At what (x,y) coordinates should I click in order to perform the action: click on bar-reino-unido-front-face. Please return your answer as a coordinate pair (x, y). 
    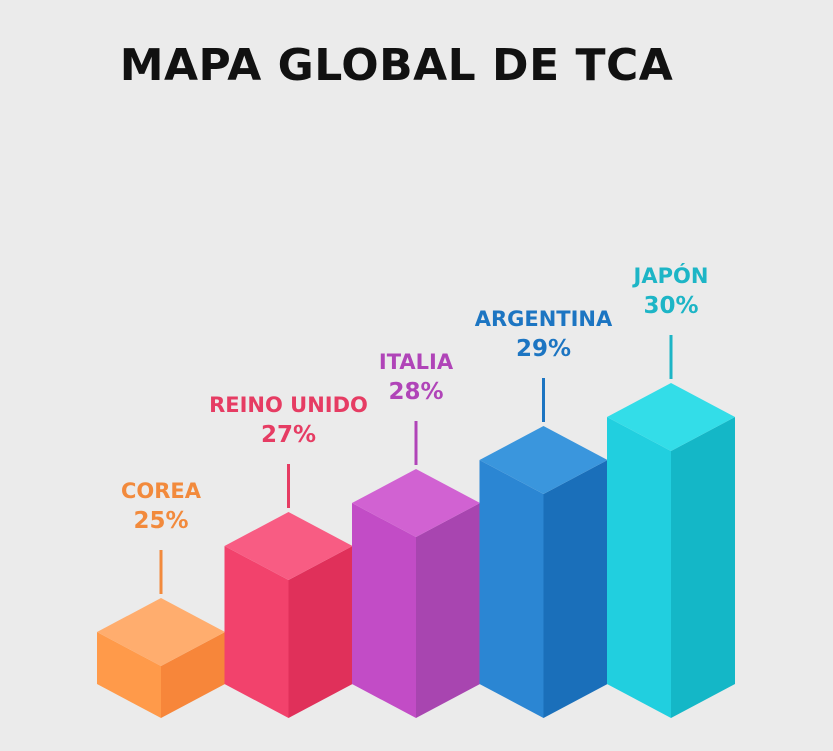
    Looking at the image, I should click on (256, 632).